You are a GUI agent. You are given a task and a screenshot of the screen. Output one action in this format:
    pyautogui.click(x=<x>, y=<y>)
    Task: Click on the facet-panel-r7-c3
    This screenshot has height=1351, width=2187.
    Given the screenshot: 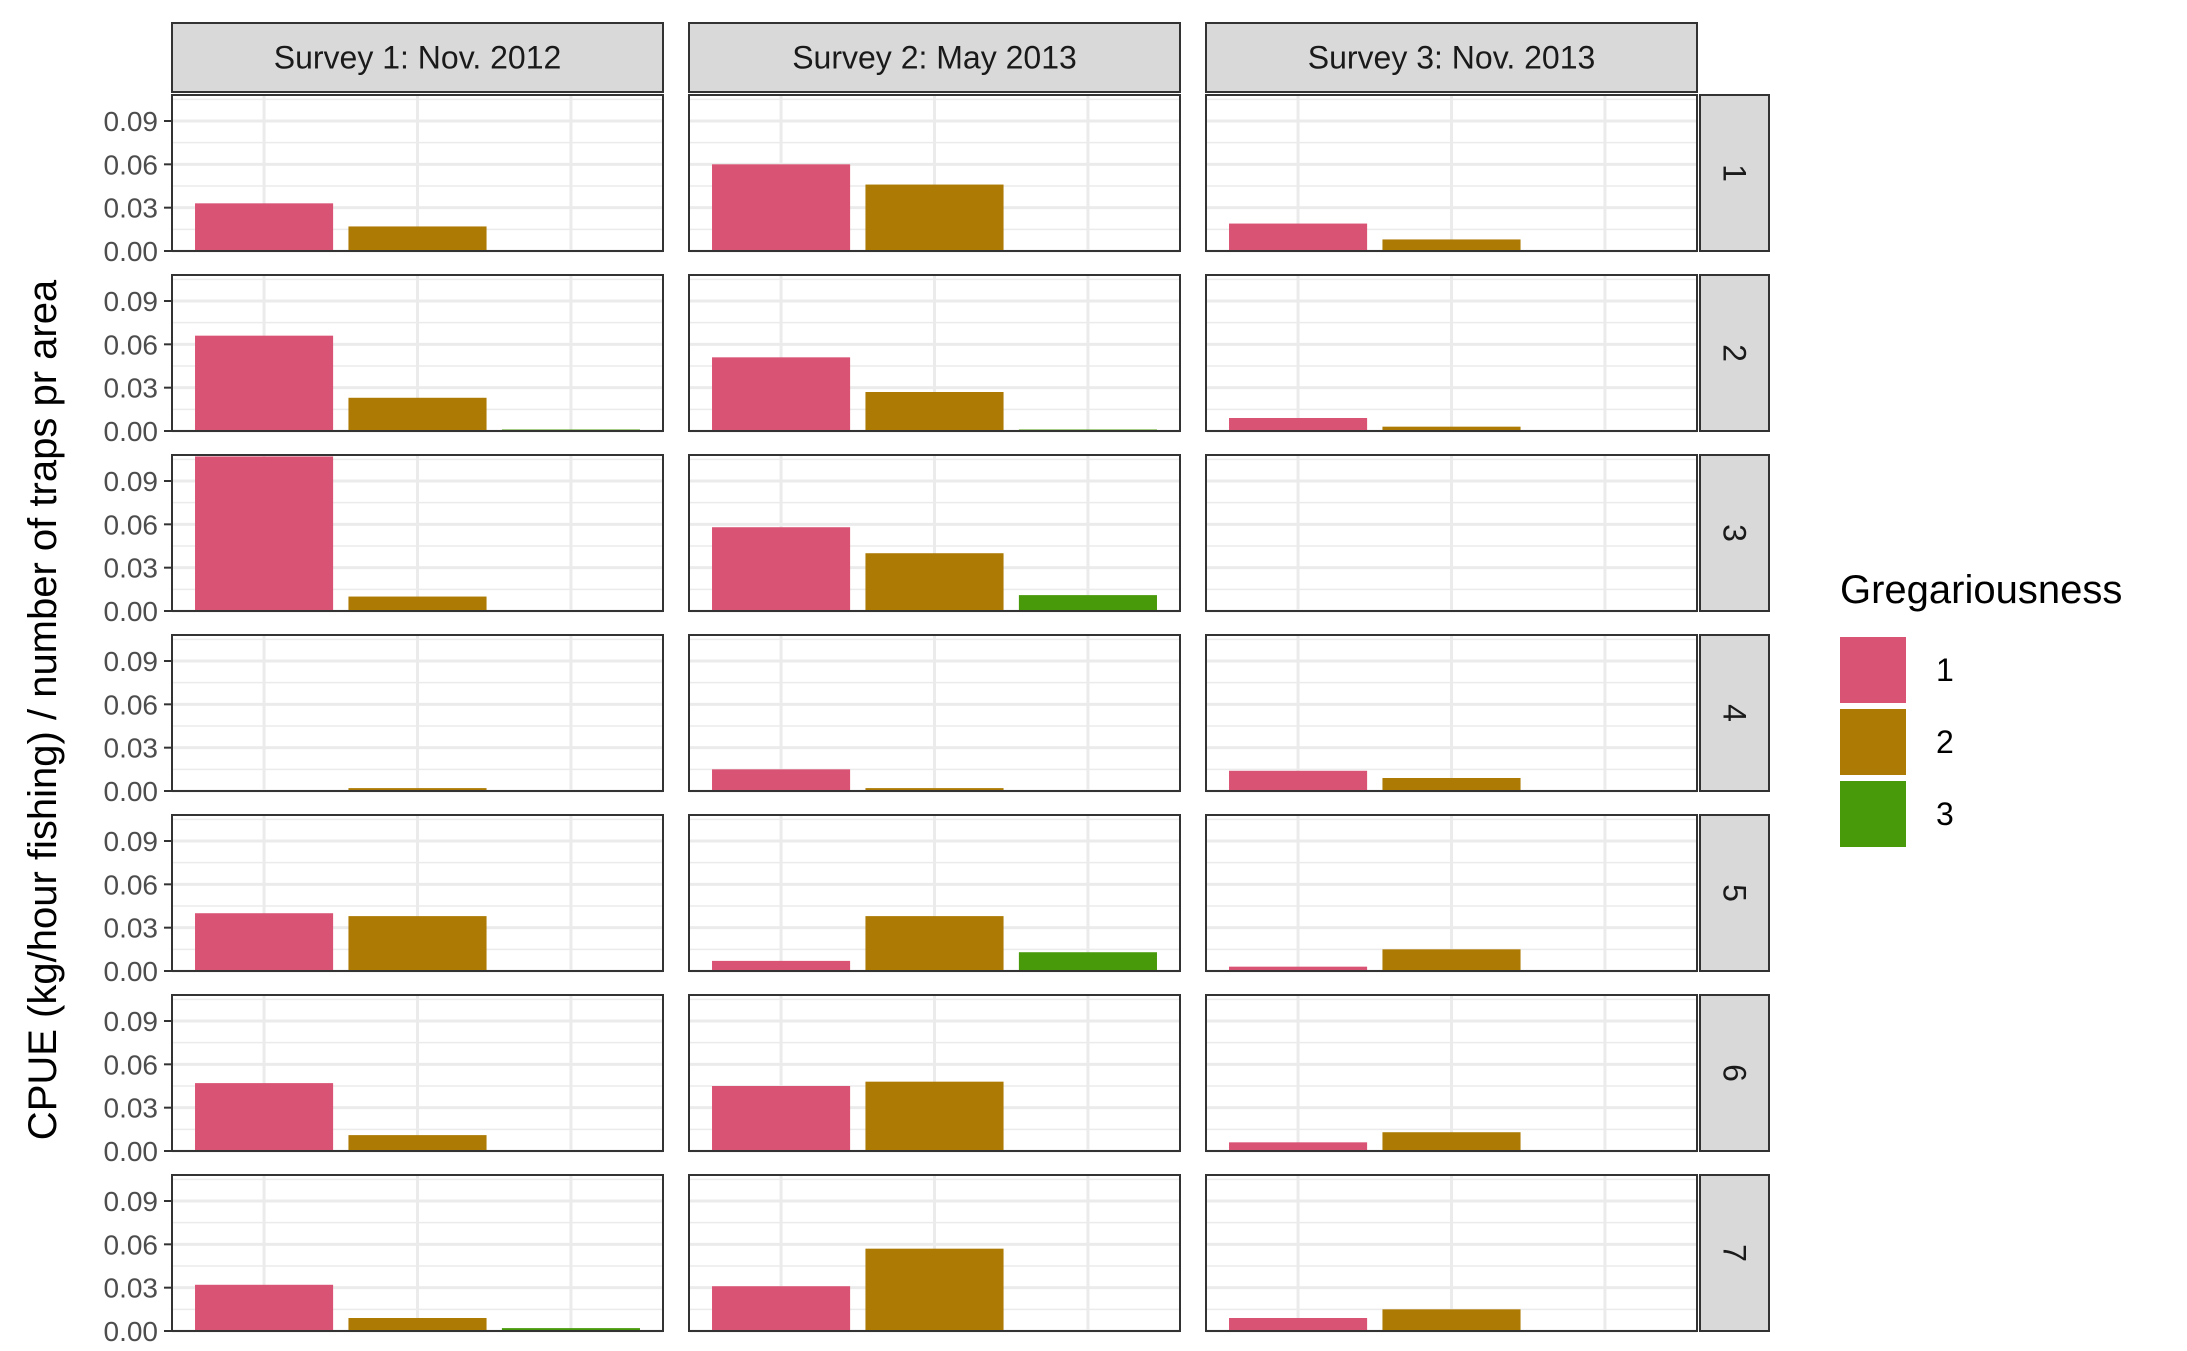 What is the action you would take?
    pyautogui.click(x=1451, y=1253)
    